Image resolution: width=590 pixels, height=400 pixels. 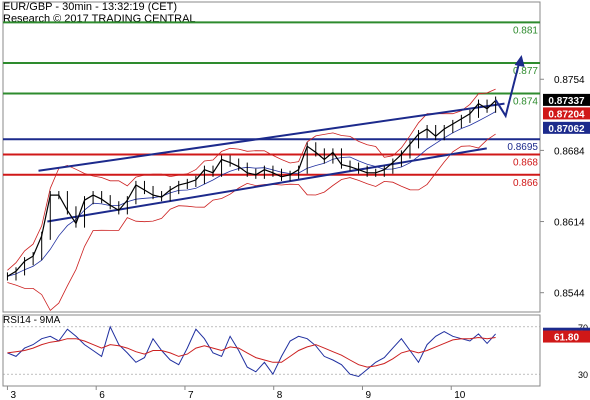 What do you see at coordinates (13, 395) in the screenshot?
I see `x-tick-label: 3` at bounding box center [13, 395].